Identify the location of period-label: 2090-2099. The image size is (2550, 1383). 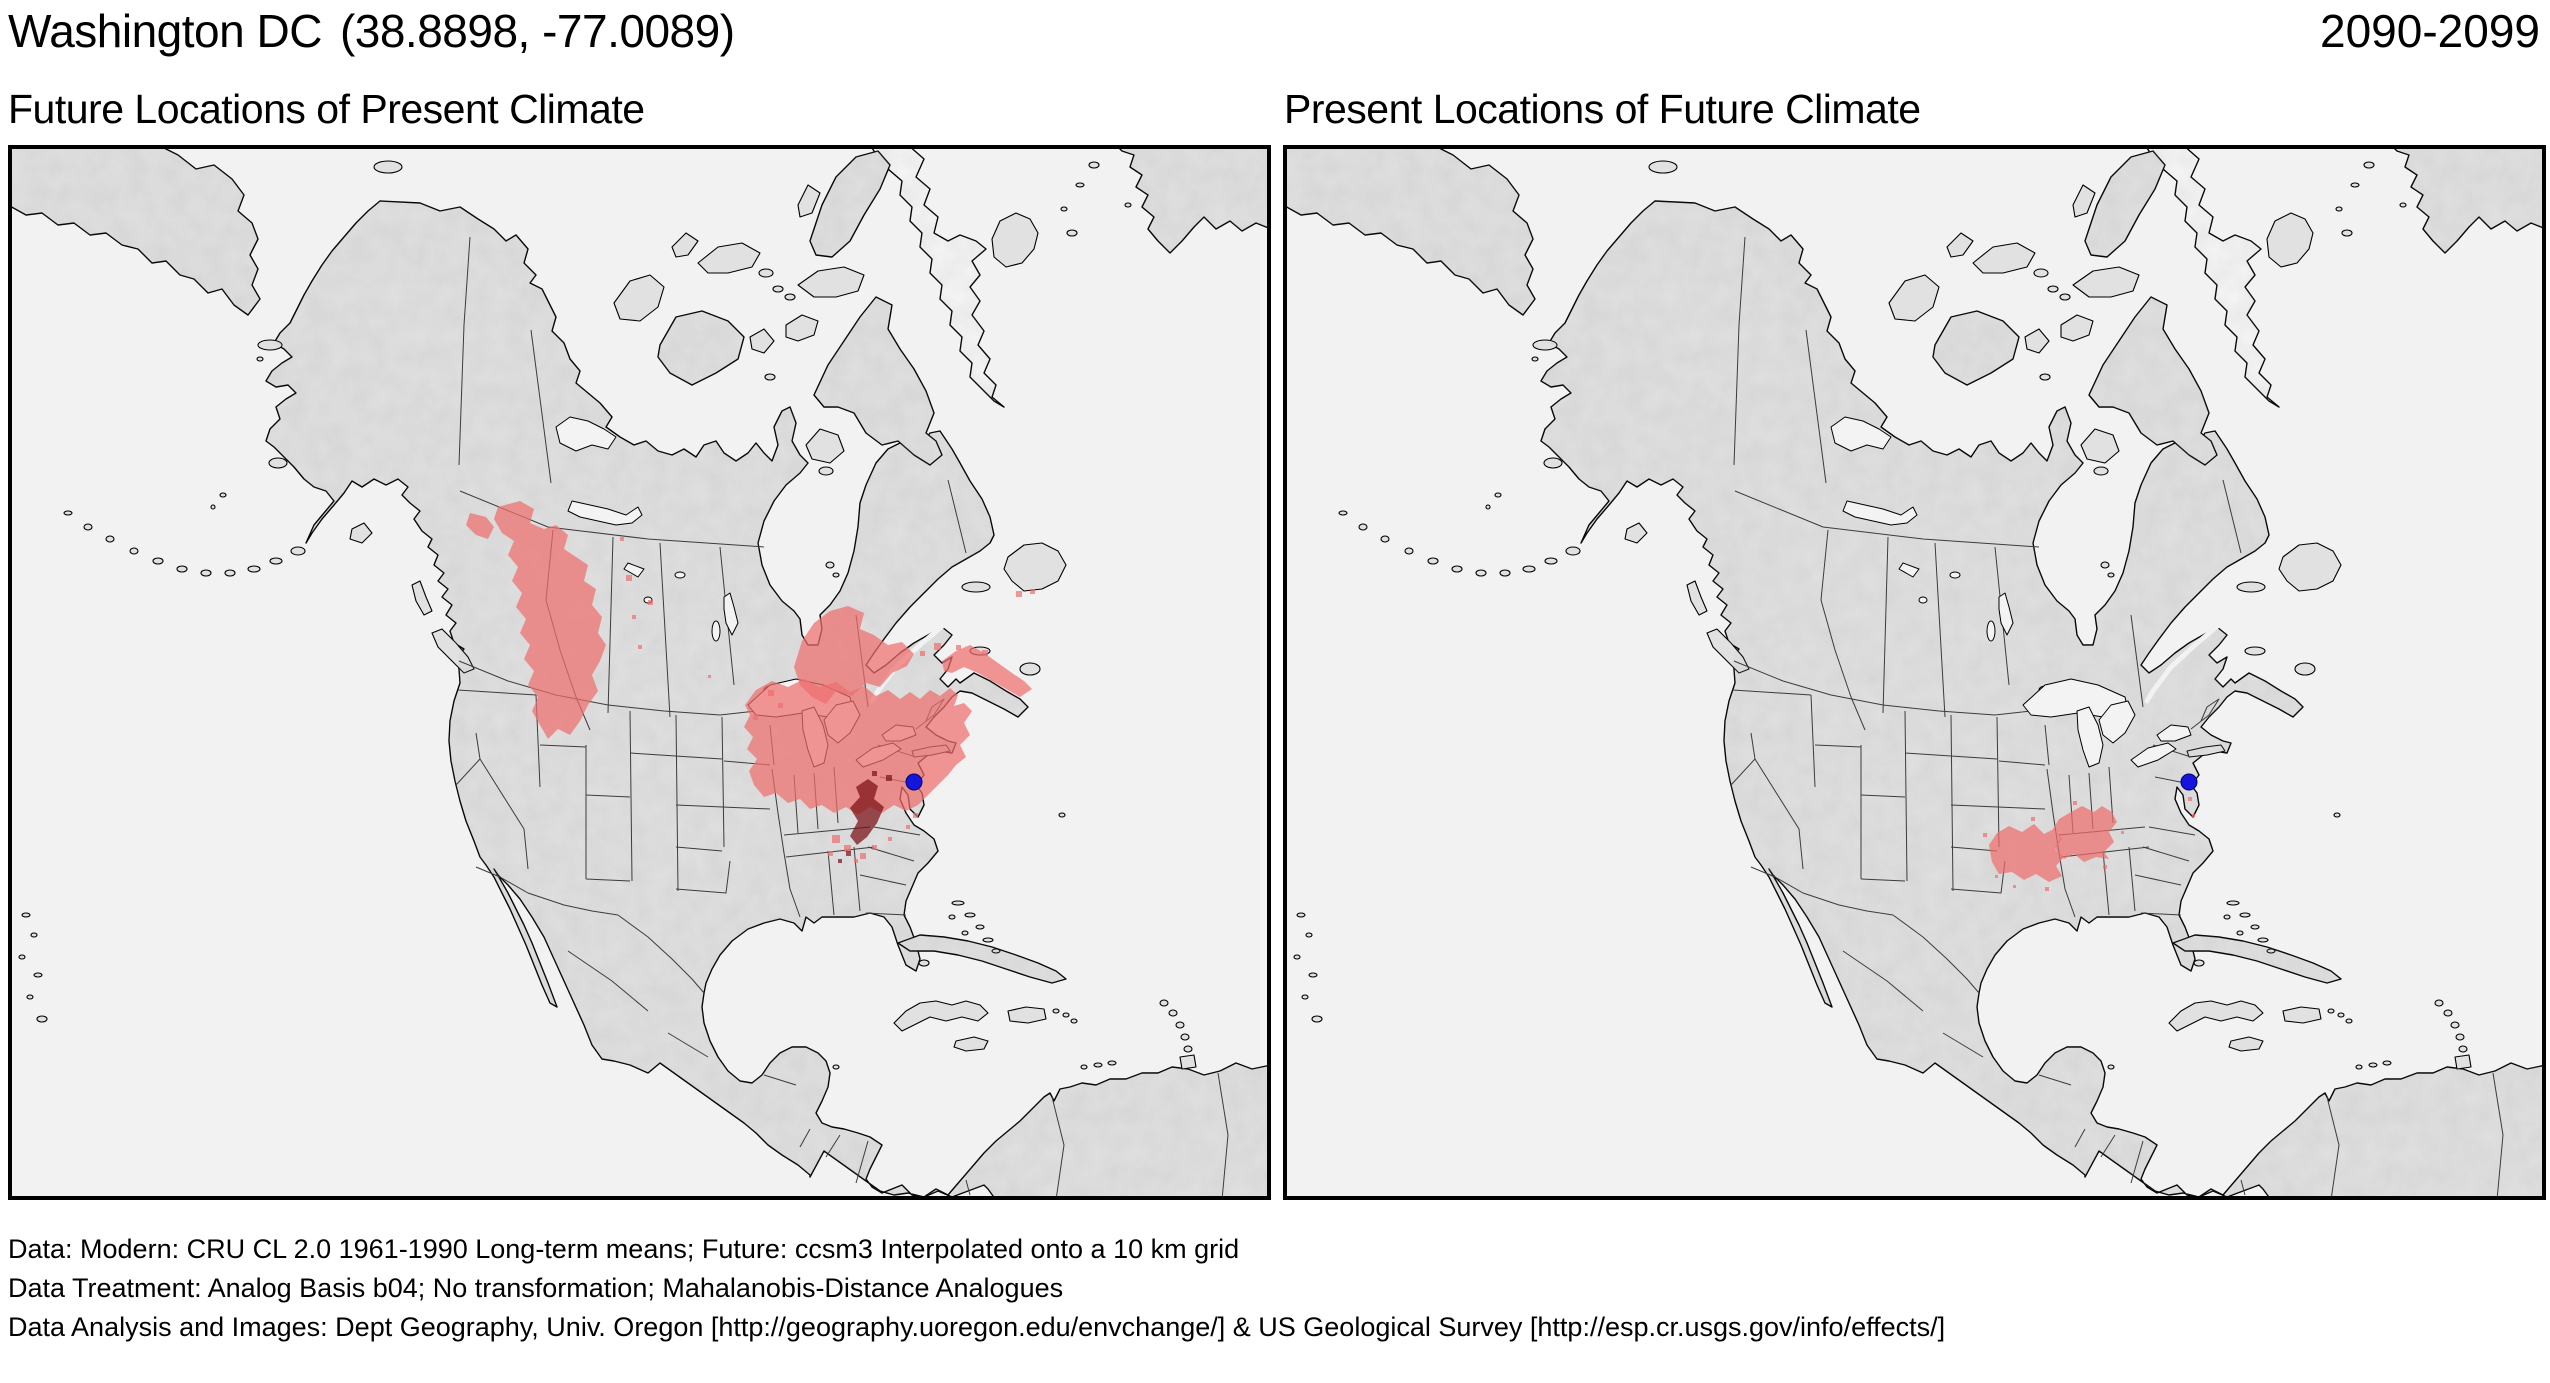
(2430, 31).